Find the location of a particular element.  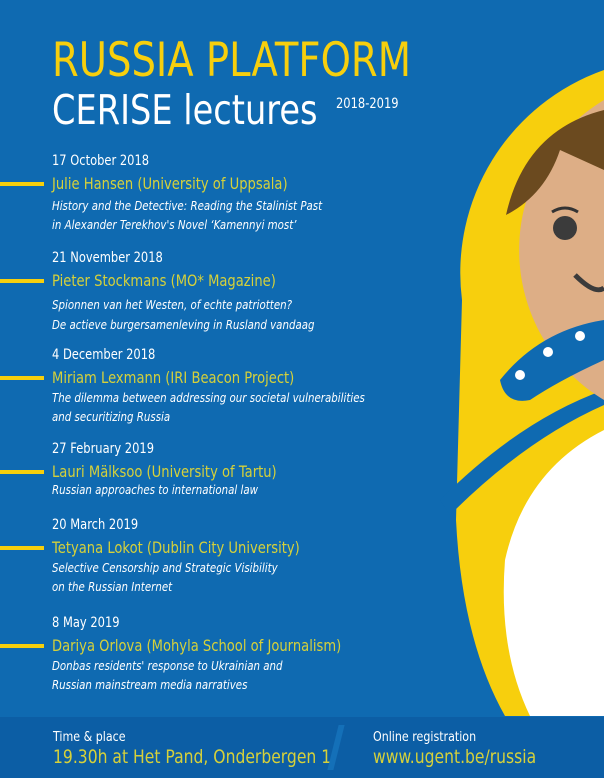

lecture-speaker: Tetyana Lokot (Dublin City University) is located at coordinates (176, 547).